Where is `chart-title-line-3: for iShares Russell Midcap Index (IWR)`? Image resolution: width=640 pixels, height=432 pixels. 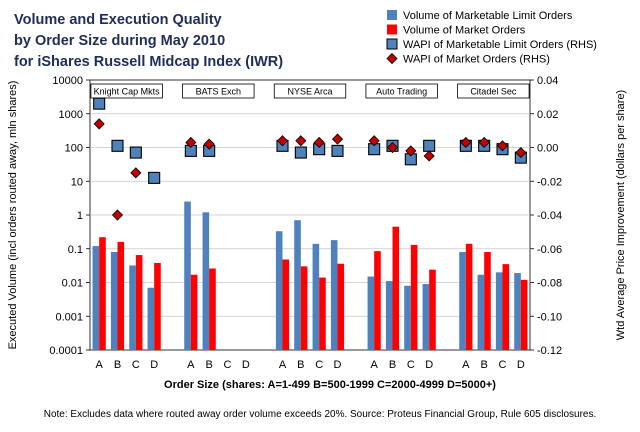
chart-title-line-3: for iShares Russell Midcap Index (IWR) is located at coordinates (148, 62).